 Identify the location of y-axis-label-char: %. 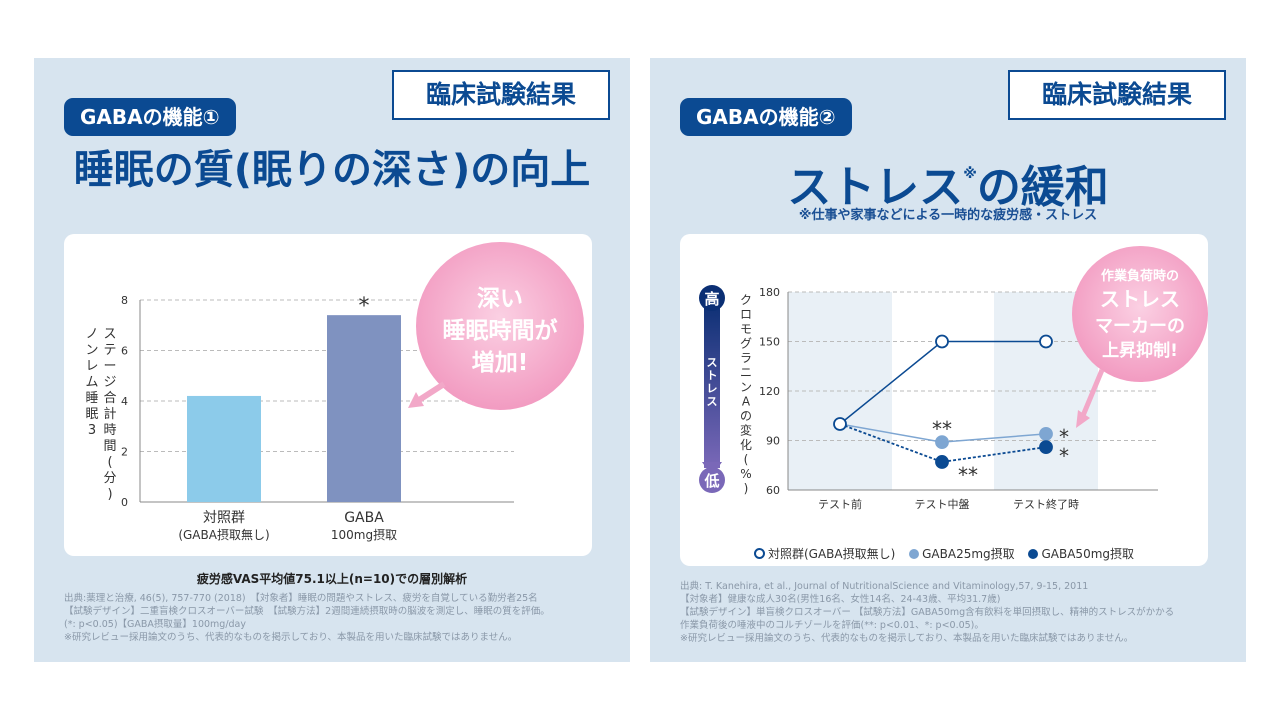
(745, 474).